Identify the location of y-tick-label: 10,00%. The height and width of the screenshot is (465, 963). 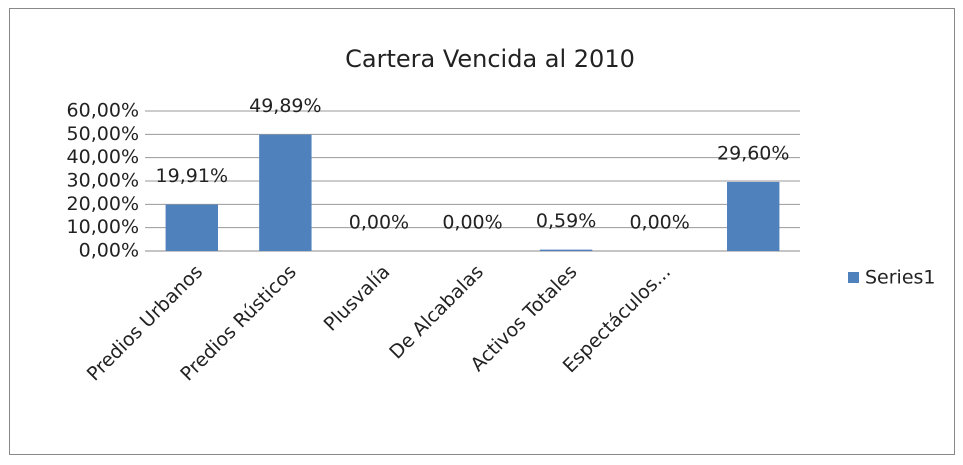
(103, 227).